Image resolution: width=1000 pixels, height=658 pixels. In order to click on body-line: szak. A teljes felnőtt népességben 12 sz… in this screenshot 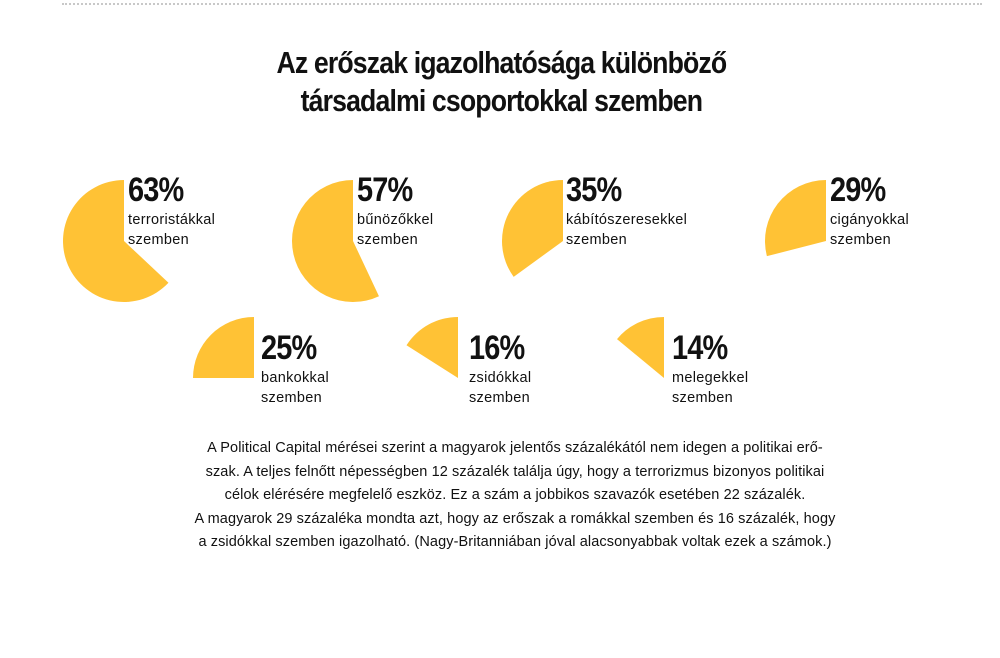, I will do `click(515, 471)`.